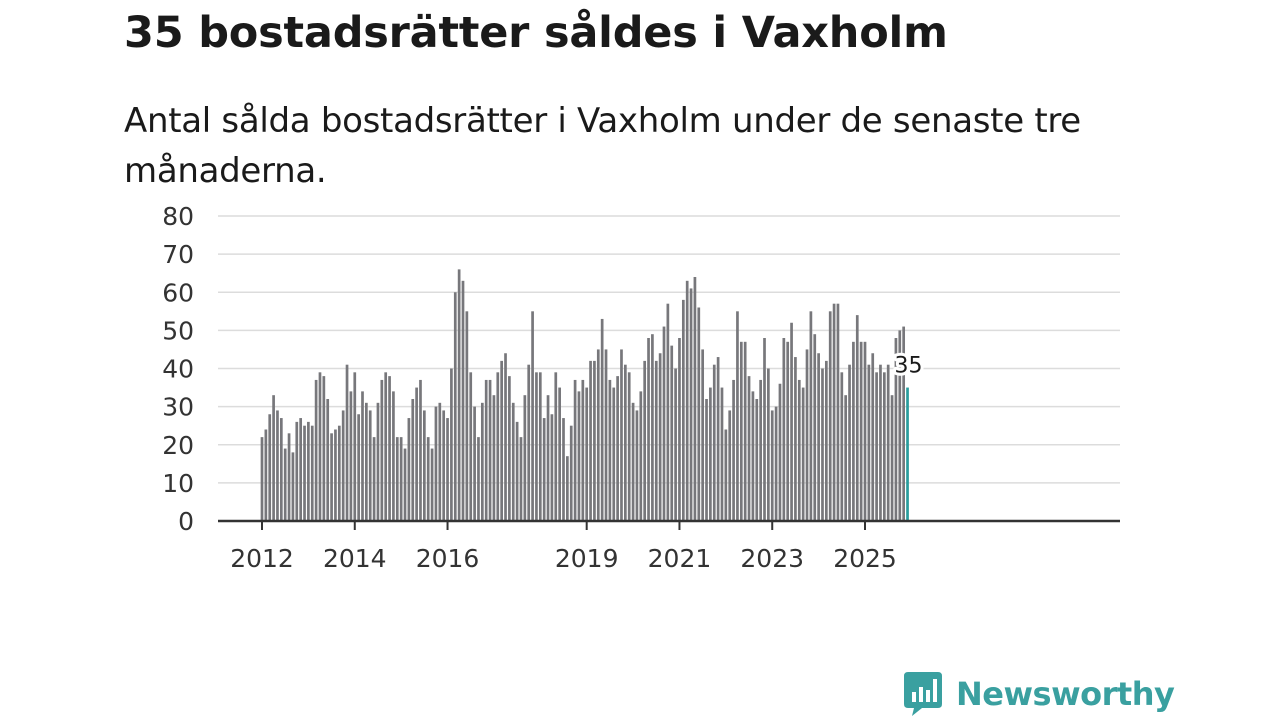  I want to click on brand-logo: Newsworthy, so click(1038, 694).